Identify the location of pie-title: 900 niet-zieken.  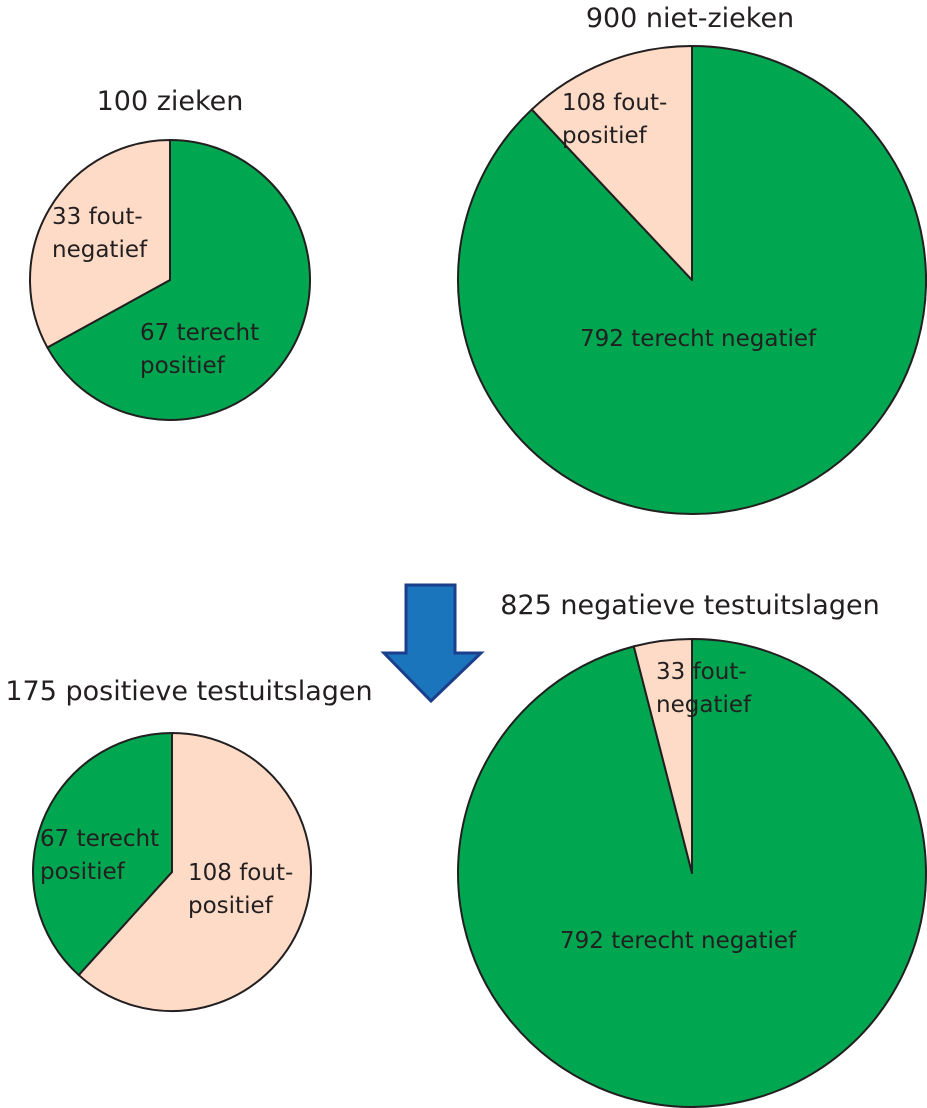
(690, 18).